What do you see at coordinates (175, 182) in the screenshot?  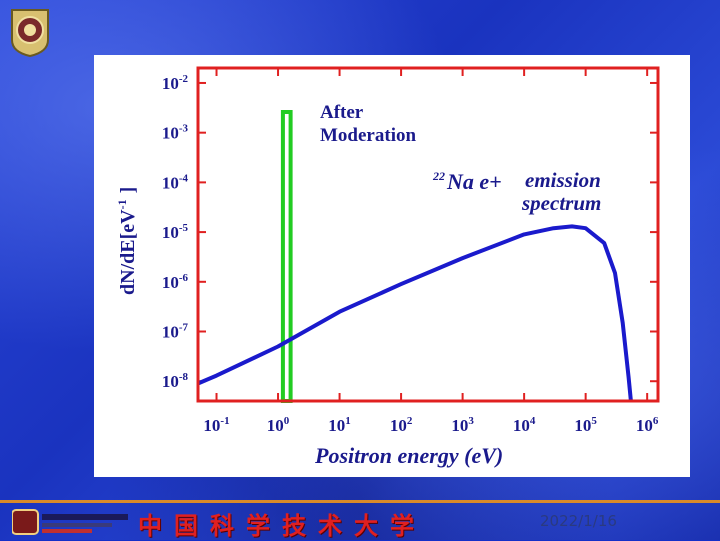 I see `y-tick-label: 10⁻⁴` at bounding box center [175, 182].